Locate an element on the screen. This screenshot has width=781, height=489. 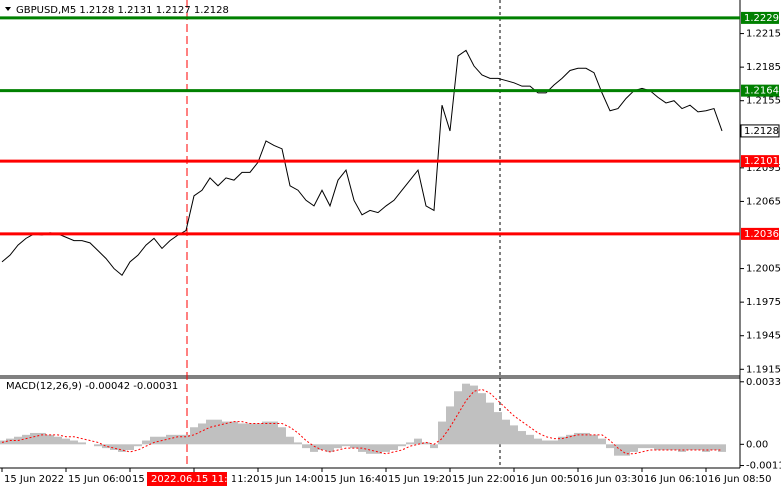
y-tick-label: 1.2155 is located at coordinates (763, 101).